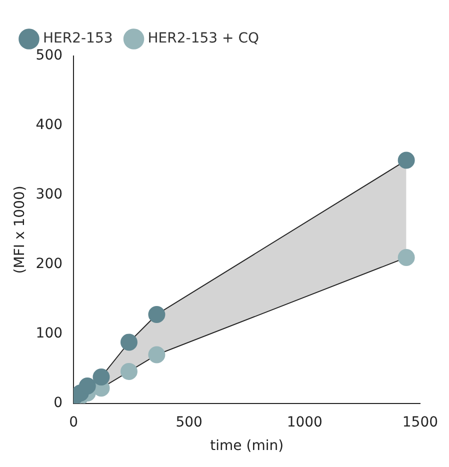 The image size is (449, 467). What do you see at coordinates (49, 194) in the screenshot?
I see `y-tick-label: 300` at bounding box center [49, 194].